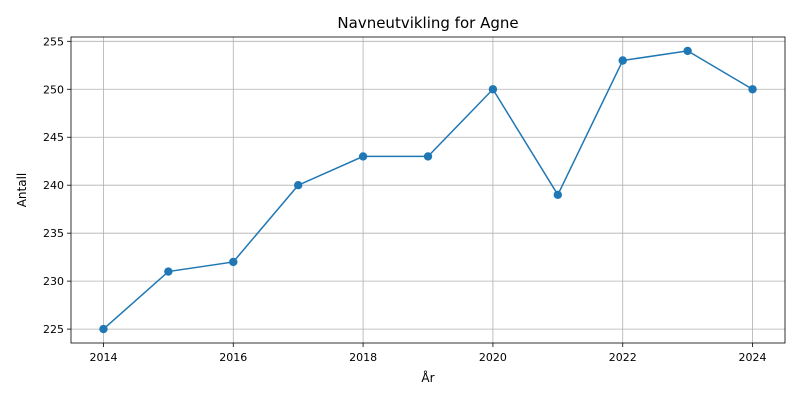  Describe the element at coordinates (53, 185) in the screenshot. I see `y-tick-label: 240` at that location.